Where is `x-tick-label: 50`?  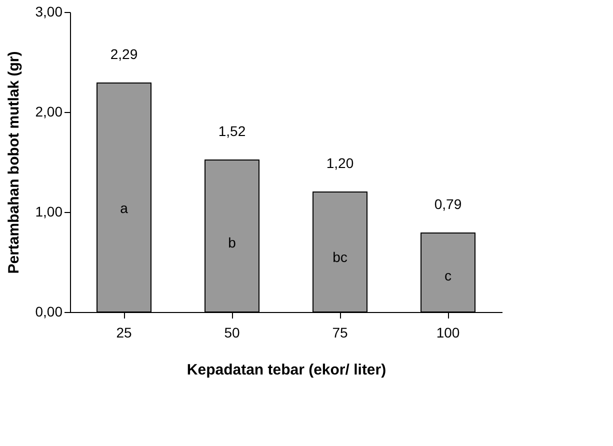
x-tick-label: 50 is located at coordinates (232, 332).